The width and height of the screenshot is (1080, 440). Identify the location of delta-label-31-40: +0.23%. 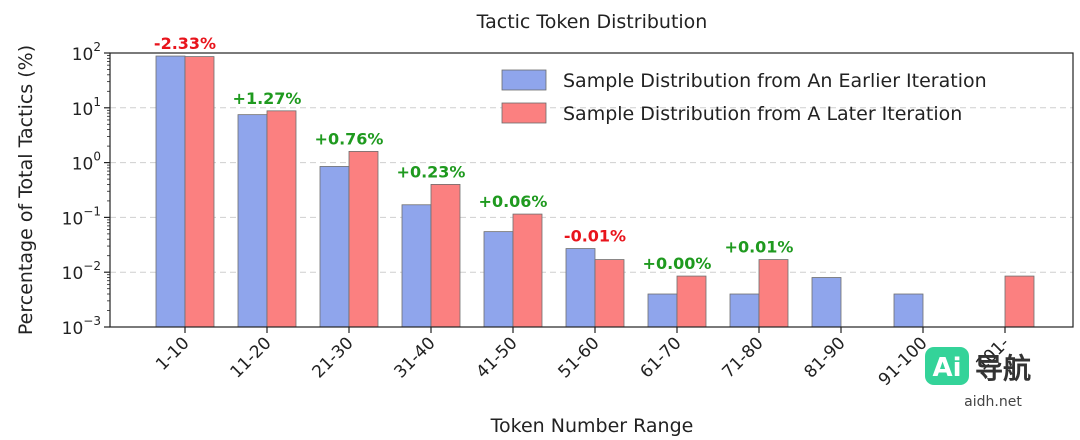
(431, 171).